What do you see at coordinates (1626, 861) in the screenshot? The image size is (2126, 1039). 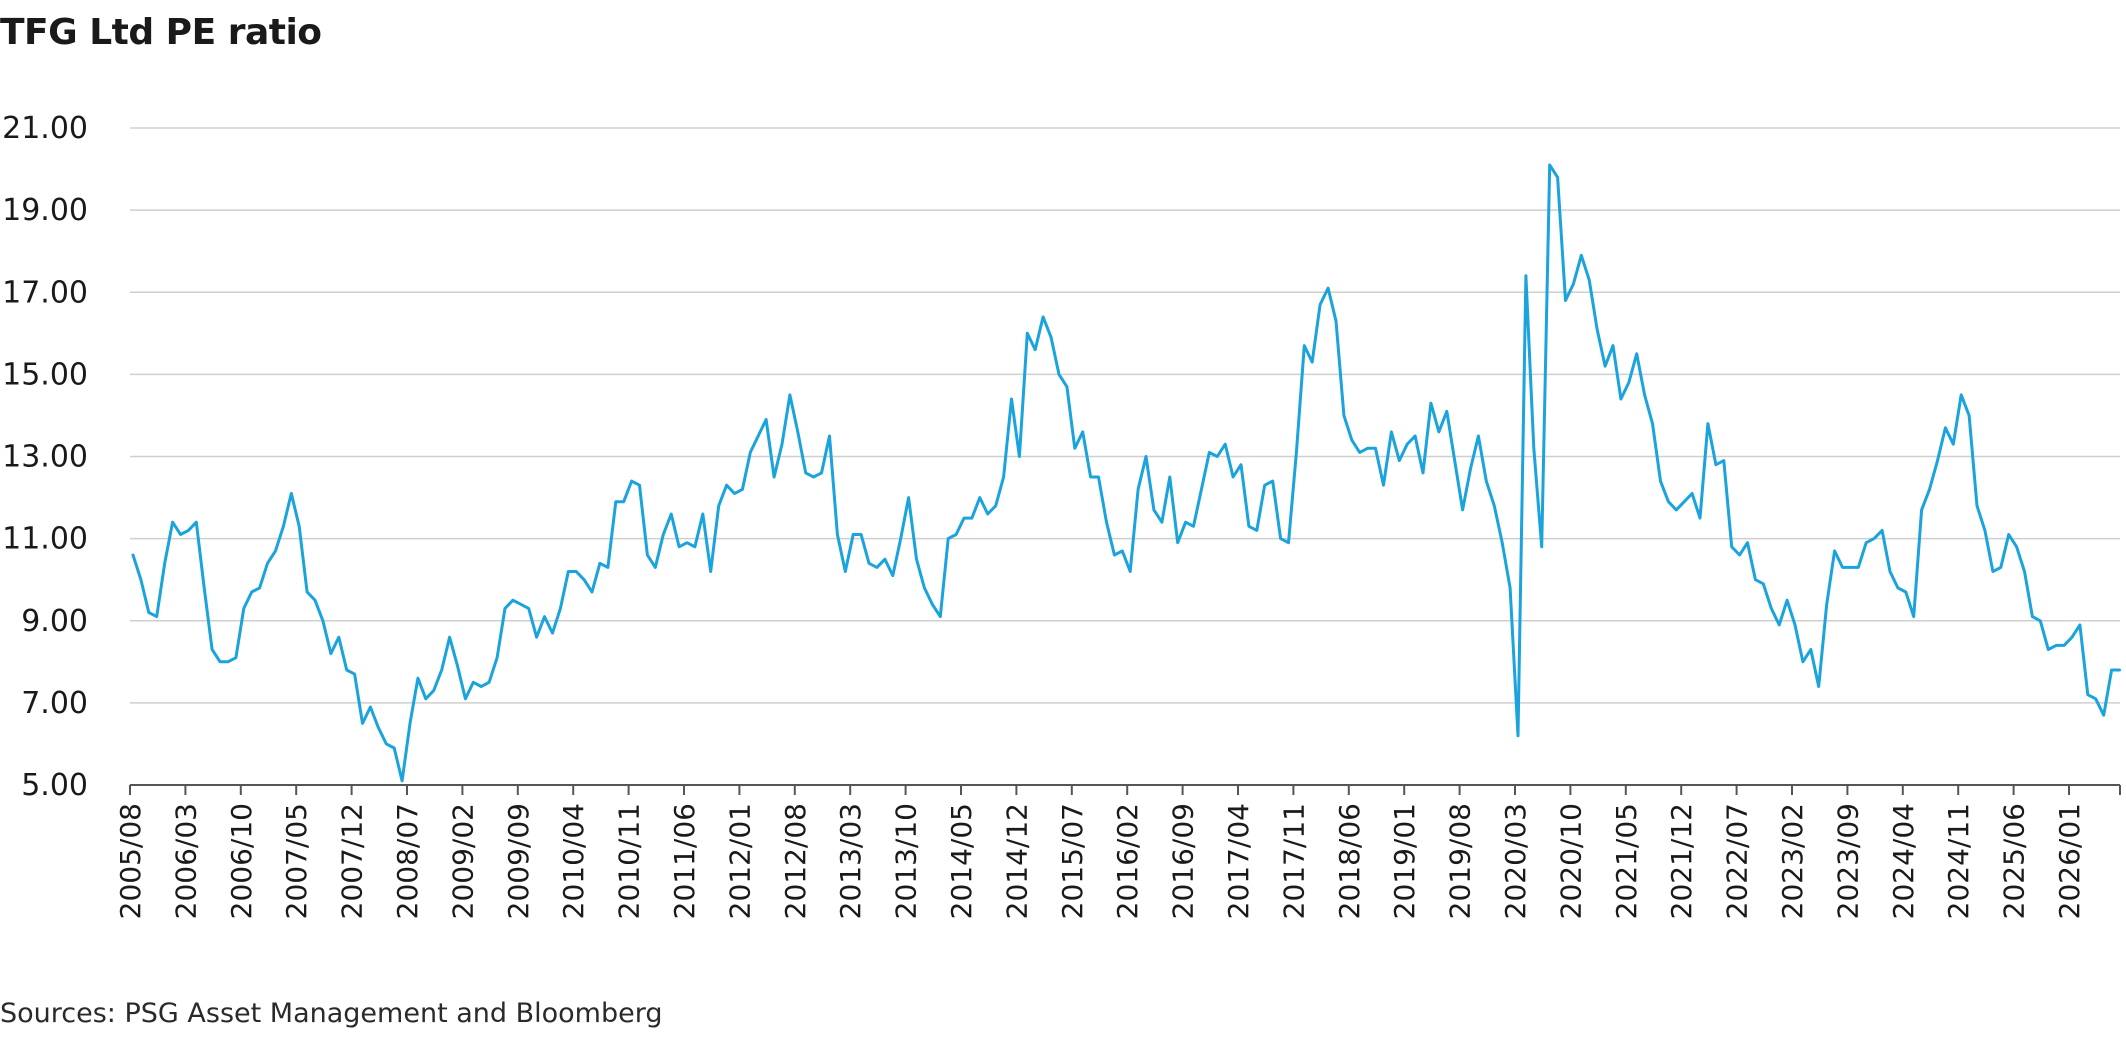 I see `x-tick-label: 2021/05` at bounding box center [1626, 861].